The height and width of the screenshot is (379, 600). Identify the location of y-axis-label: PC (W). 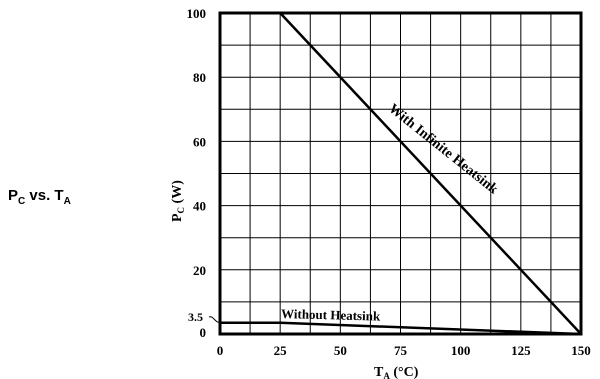
(178, 201).